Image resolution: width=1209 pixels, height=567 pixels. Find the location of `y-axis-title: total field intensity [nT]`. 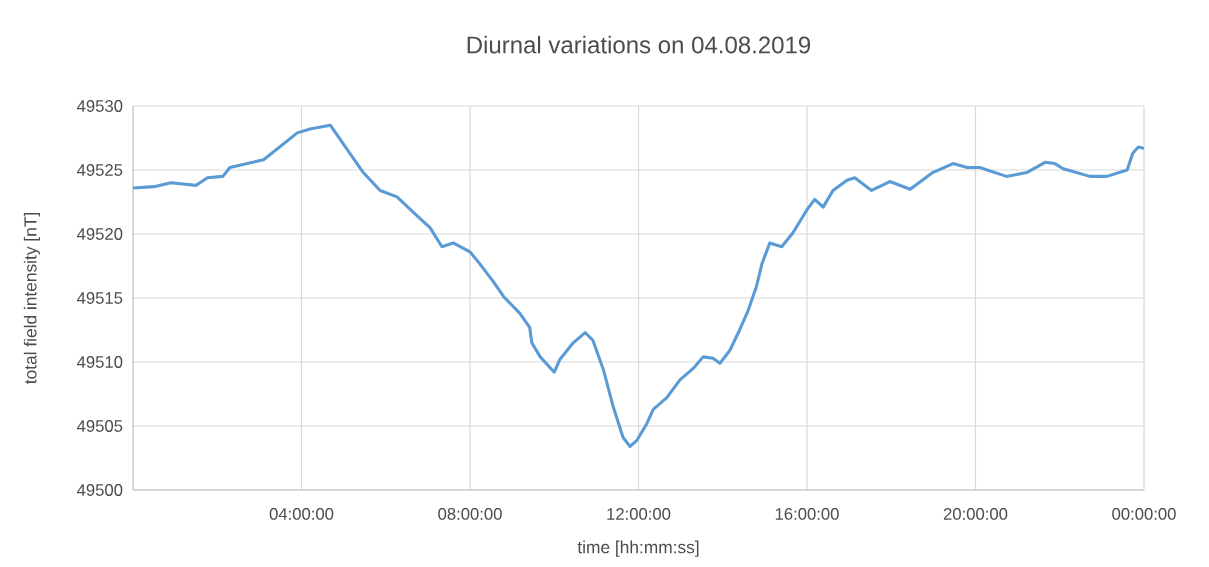

y-axis-title: total field intensity [nT] is located at coordinates (31, 298).